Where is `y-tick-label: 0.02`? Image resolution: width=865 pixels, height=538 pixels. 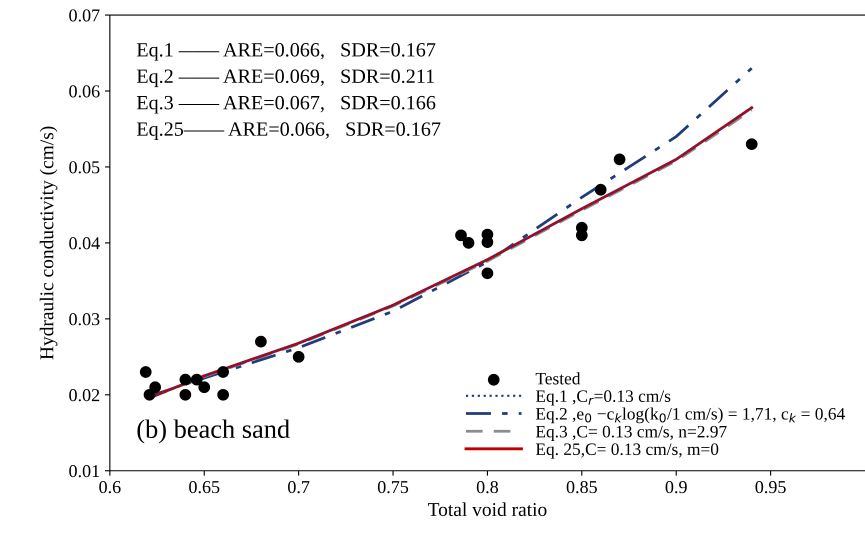 y-tick-label: 0.02 is located at coordinates (84, 395).